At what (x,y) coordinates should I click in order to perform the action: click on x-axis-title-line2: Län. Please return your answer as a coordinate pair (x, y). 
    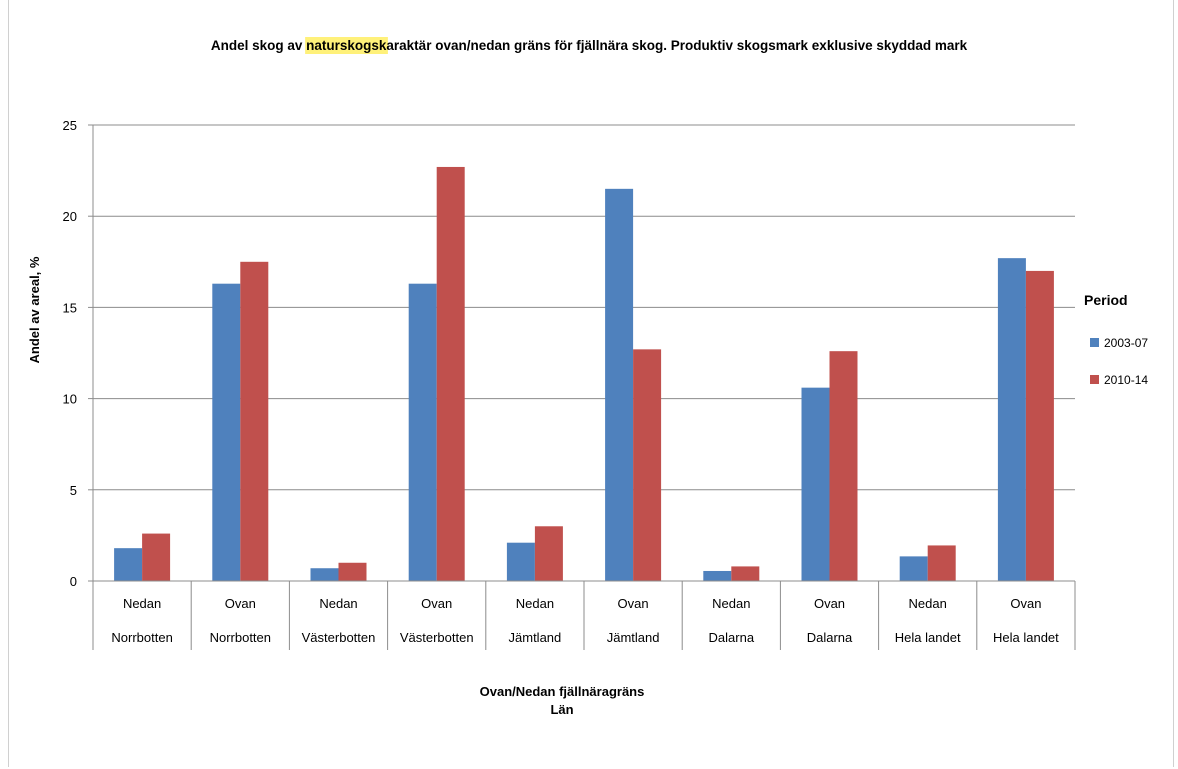
    Looking at the image, I should click on (561, 709).